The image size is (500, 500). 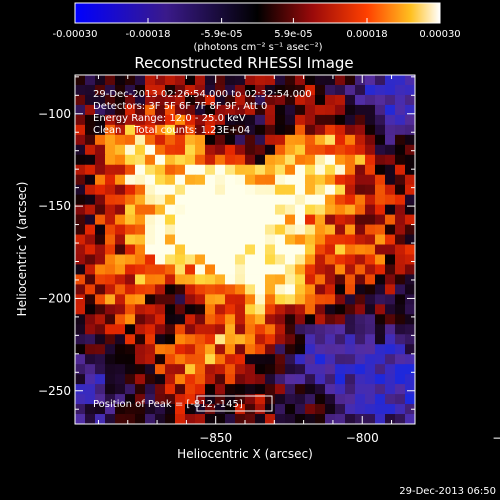 I want to click on annotation-clean-counts: Clean Total counts: 1.23E+04, so click(x=171, y=130).